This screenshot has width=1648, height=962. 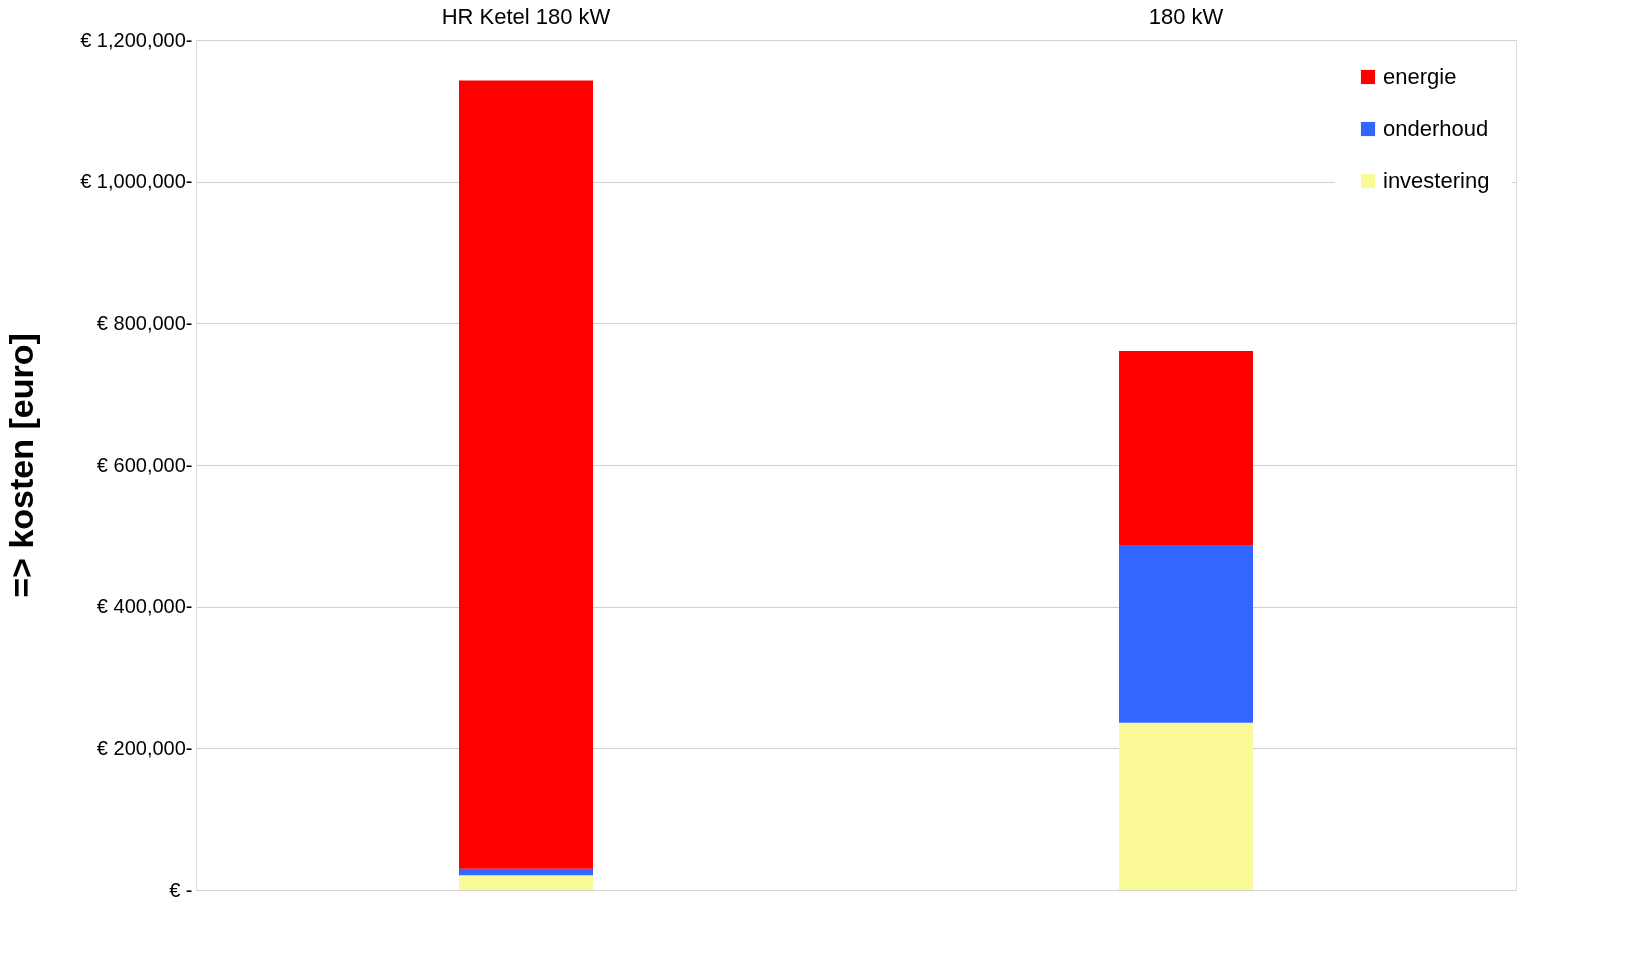 What do you see at coordinates (144, 747) in the screenshot?
I see `y-tick-label: € 200,000-` at bounding box center [144, 747].